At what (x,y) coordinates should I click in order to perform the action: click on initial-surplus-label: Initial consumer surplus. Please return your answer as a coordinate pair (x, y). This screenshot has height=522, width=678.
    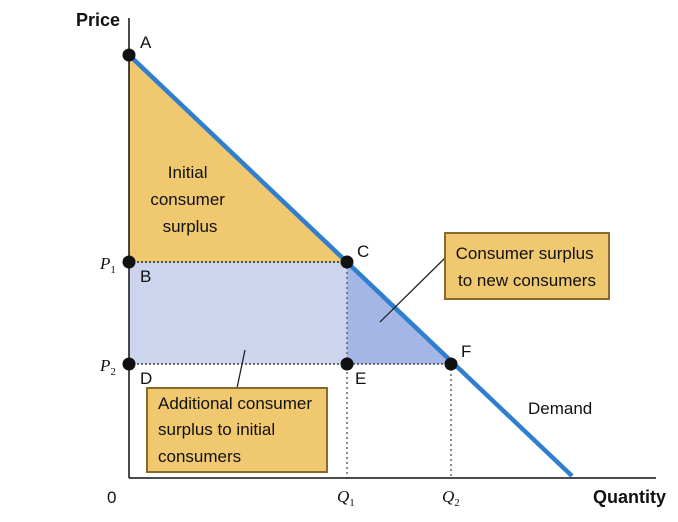
    Looking at the image, I should click on (189, 199).